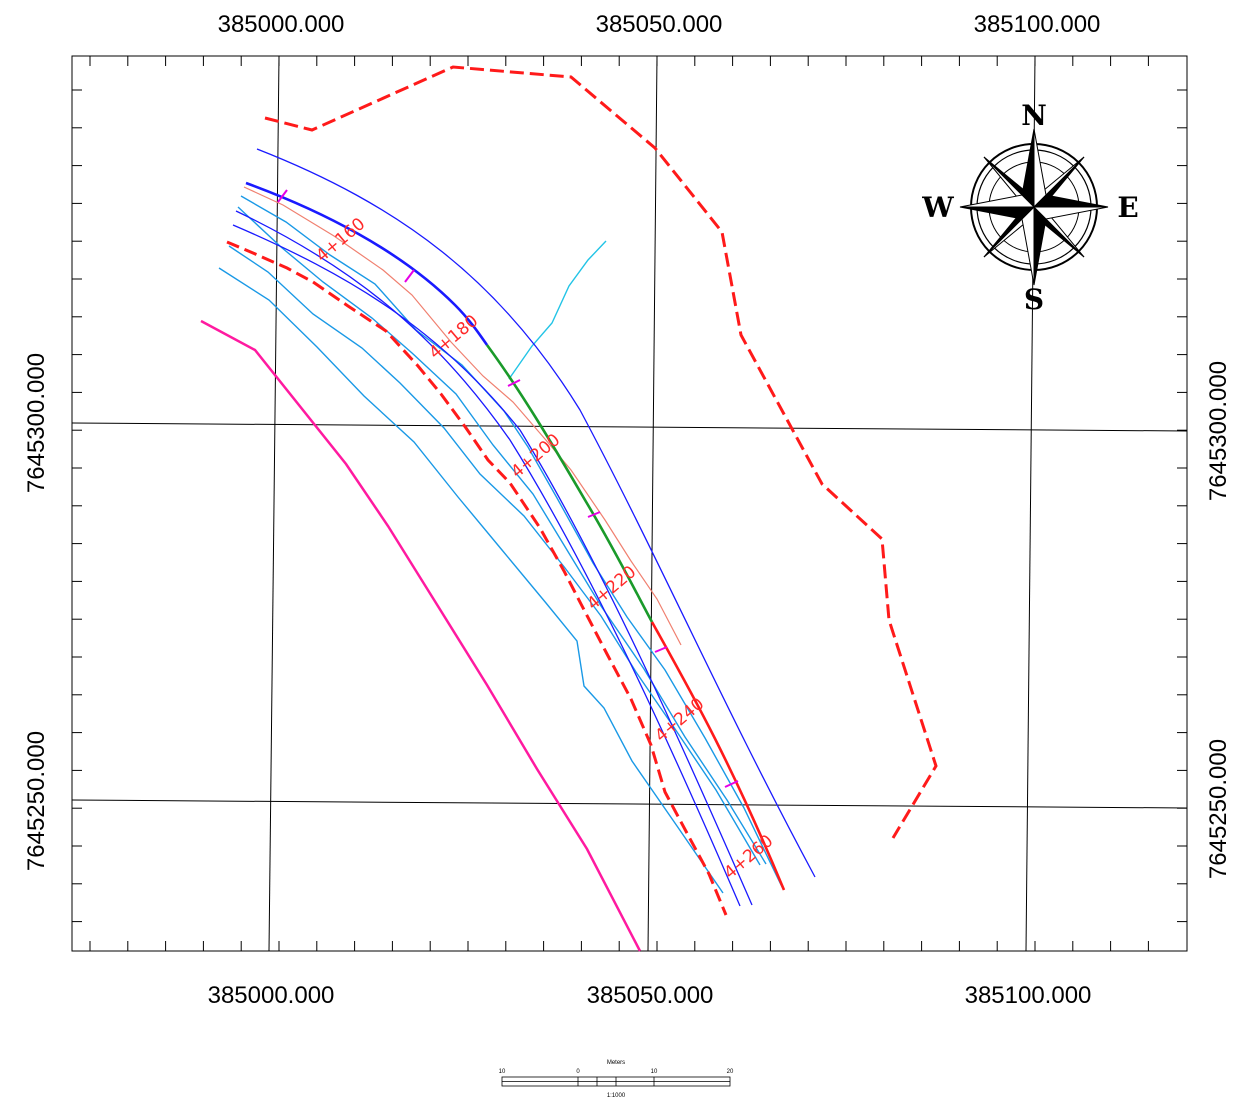 This screenshot has height=1111, width=1241. I want to click on compass-rose: N S E W, so click(1029, 207).